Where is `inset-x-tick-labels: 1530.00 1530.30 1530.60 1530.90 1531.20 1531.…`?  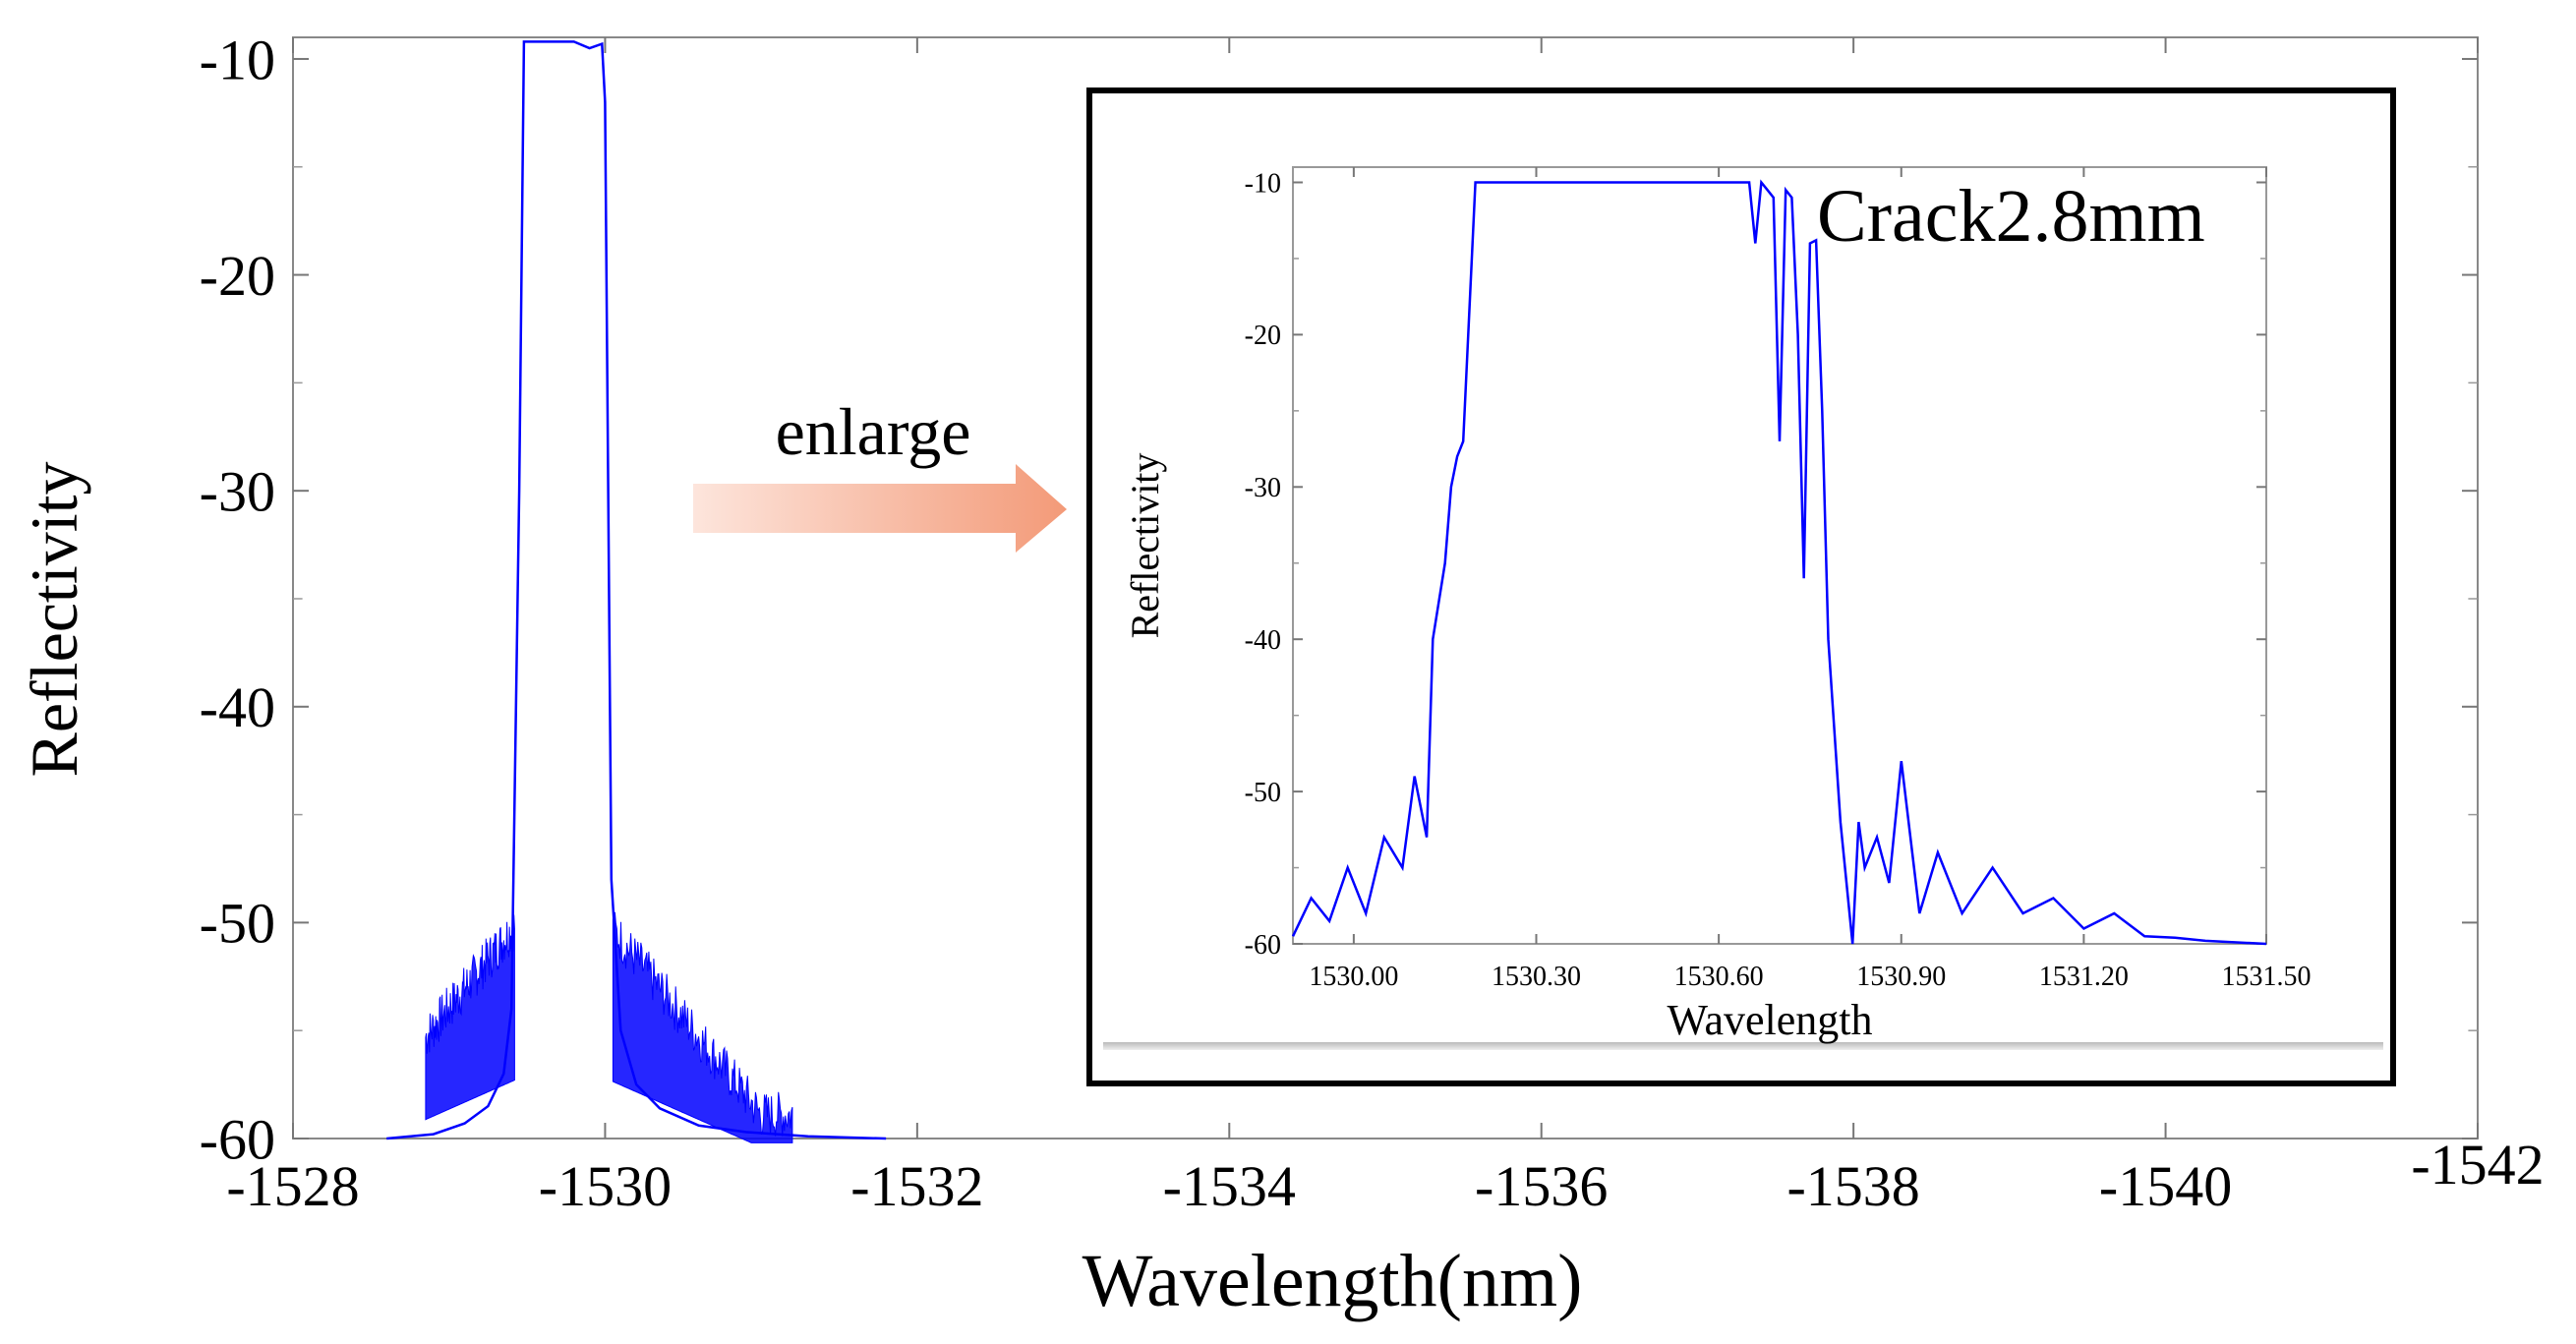
inset-x-tick-labels: 1530.00 1530.30 1530.60 1530.90 1531.20 1531.… is located at coordinates (1810, 977).